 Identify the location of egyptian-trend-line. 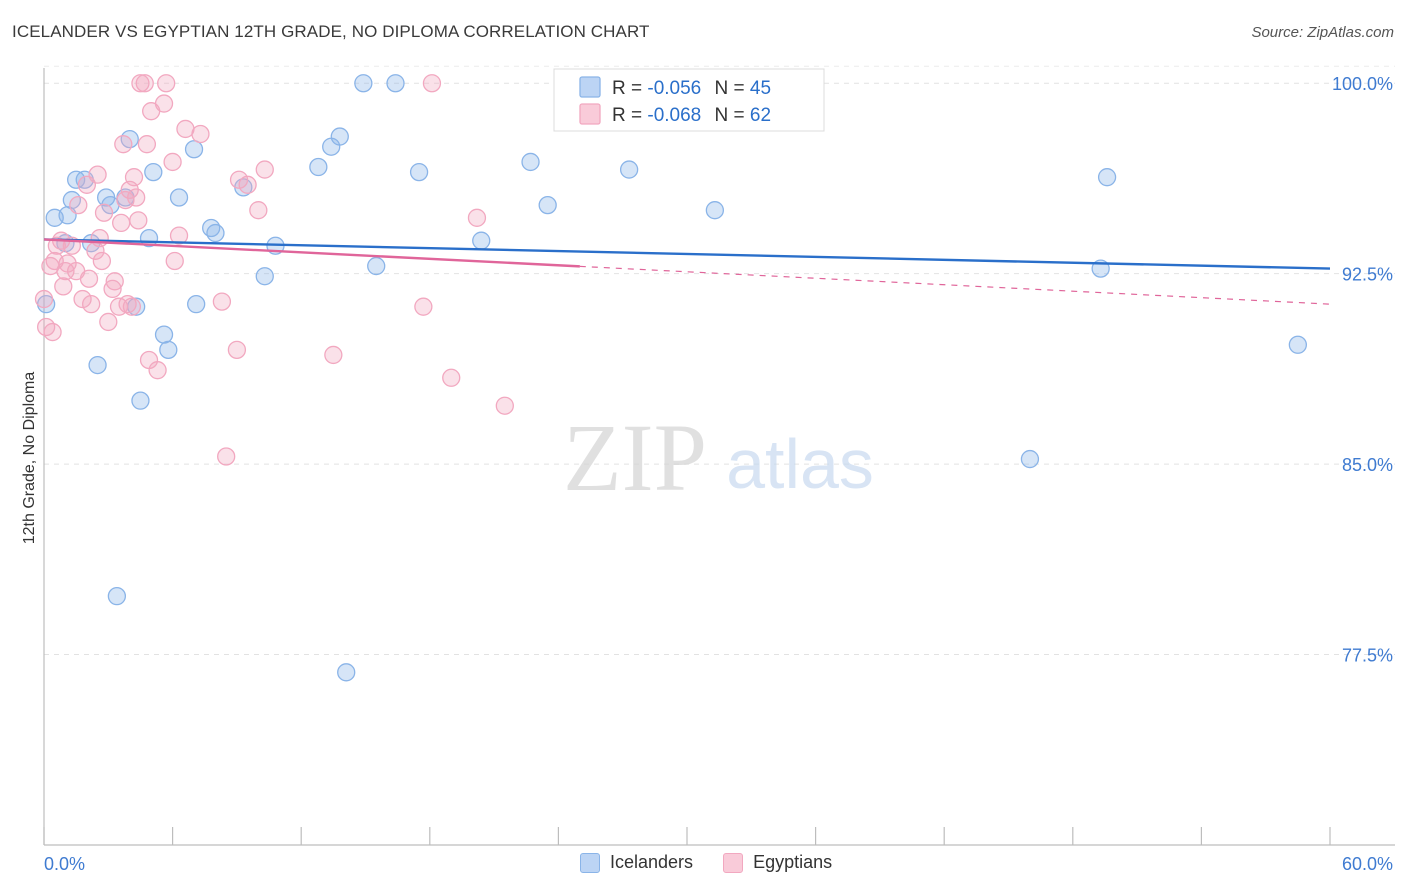
(311, 253).